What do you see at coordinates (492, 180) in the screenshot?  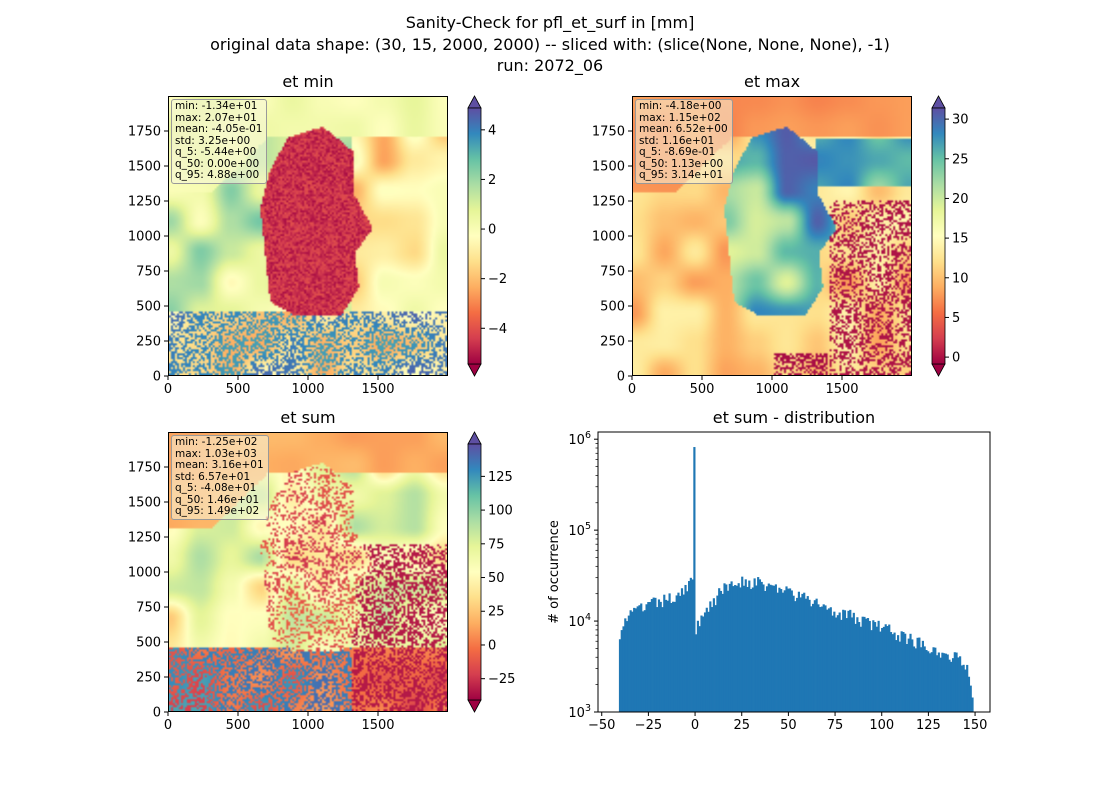 I see `colorbar-tick-label: 2` at bounding box center [492, 180].